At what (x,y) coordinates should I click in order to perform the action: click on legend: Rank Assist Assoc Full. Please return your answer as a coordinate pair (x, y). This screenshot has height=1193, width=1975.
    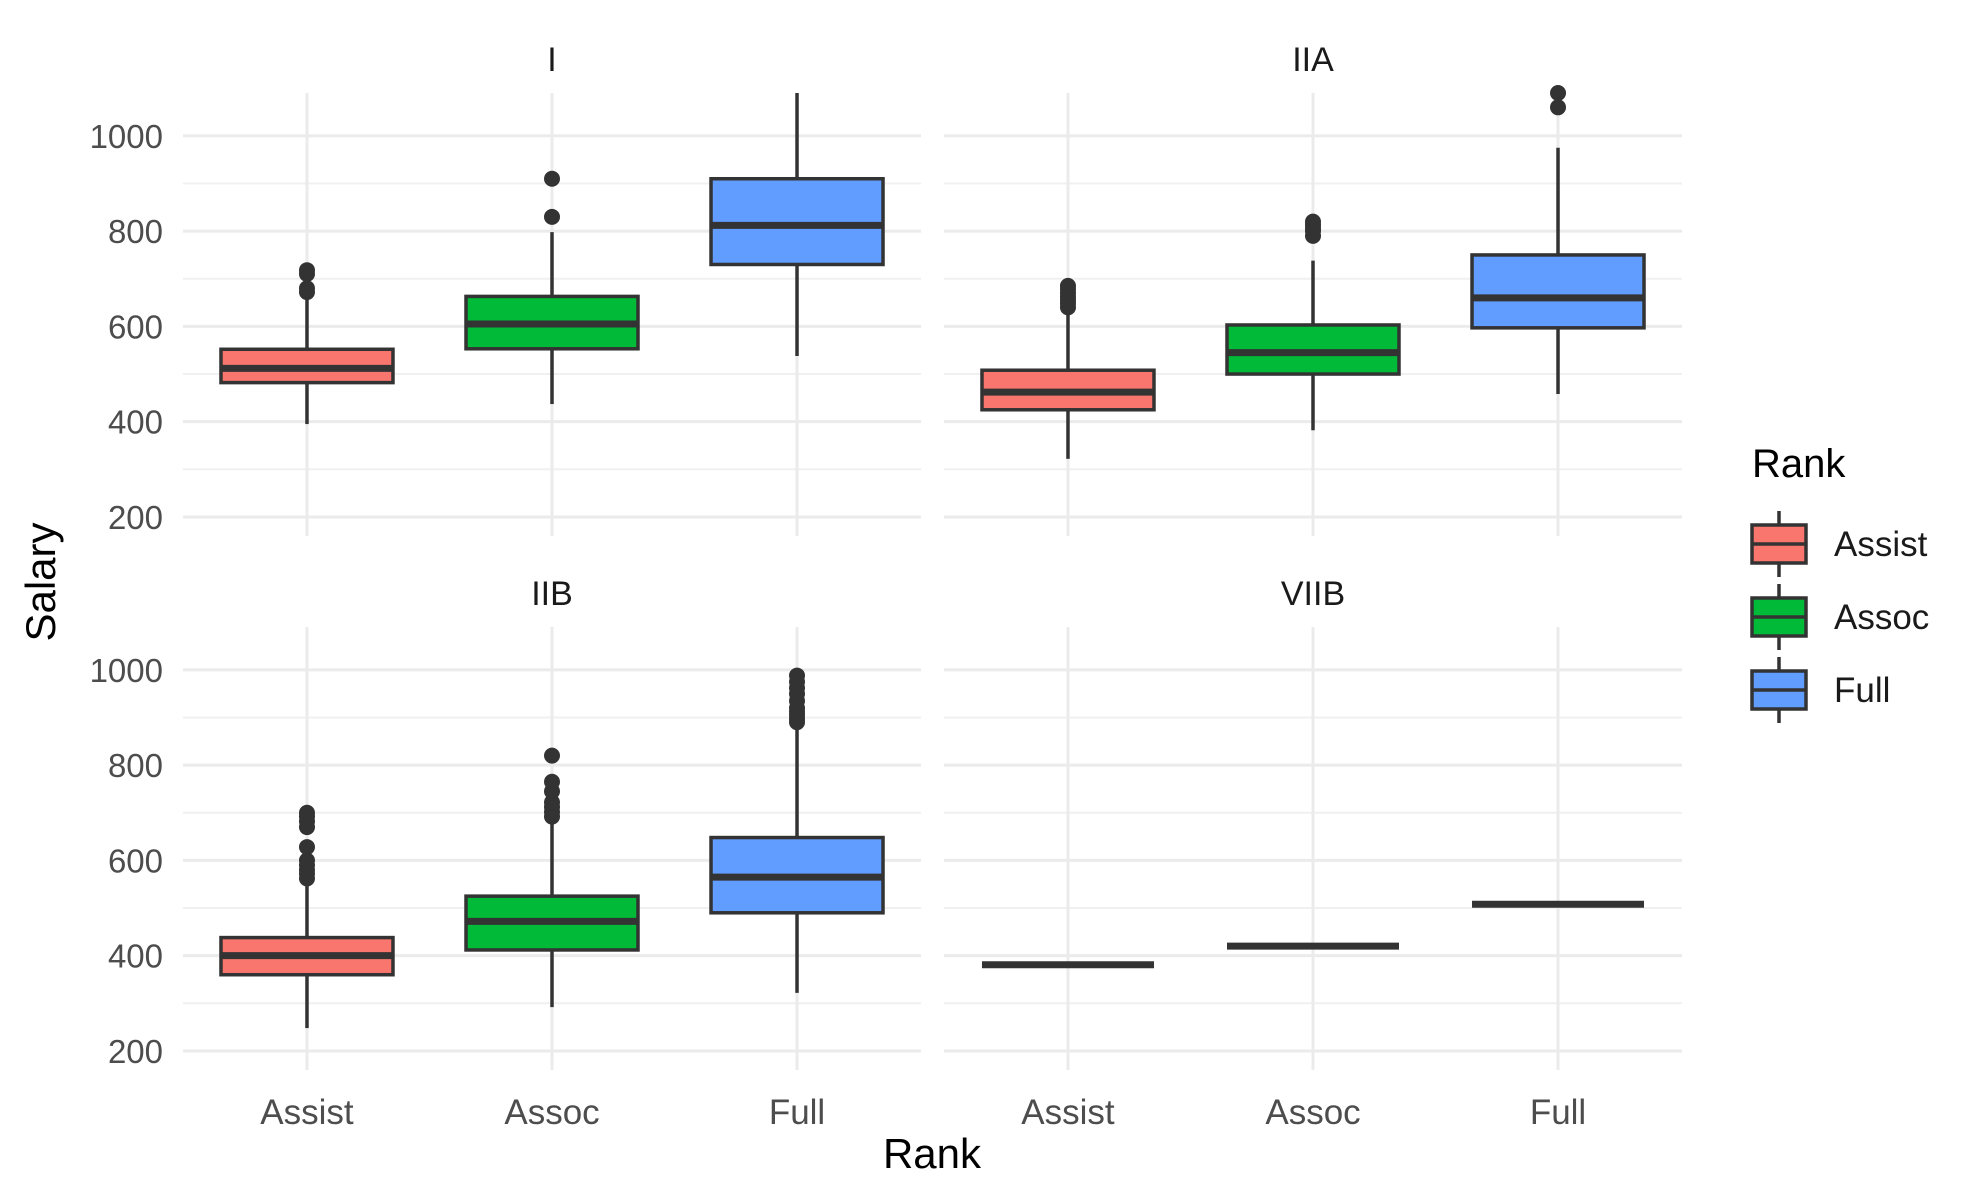
    Looking at the image, I should click on (1839, 582).